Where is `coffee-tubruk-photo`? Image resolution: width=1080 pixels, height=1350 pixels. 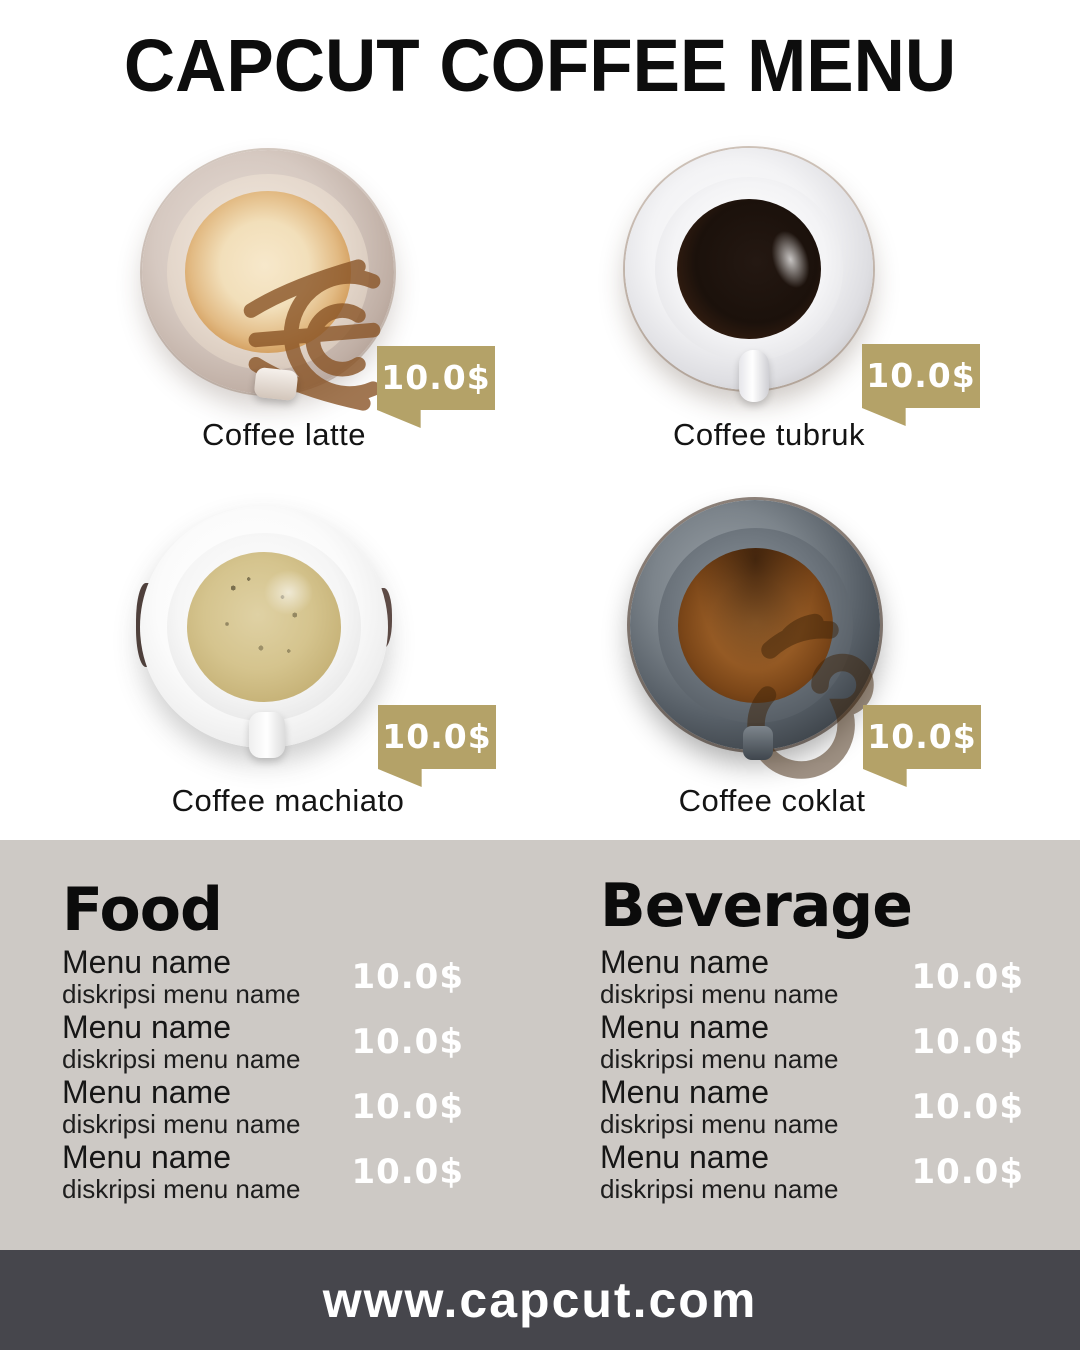 coffee-tubruk-photo is located at coordinates (749, 275).